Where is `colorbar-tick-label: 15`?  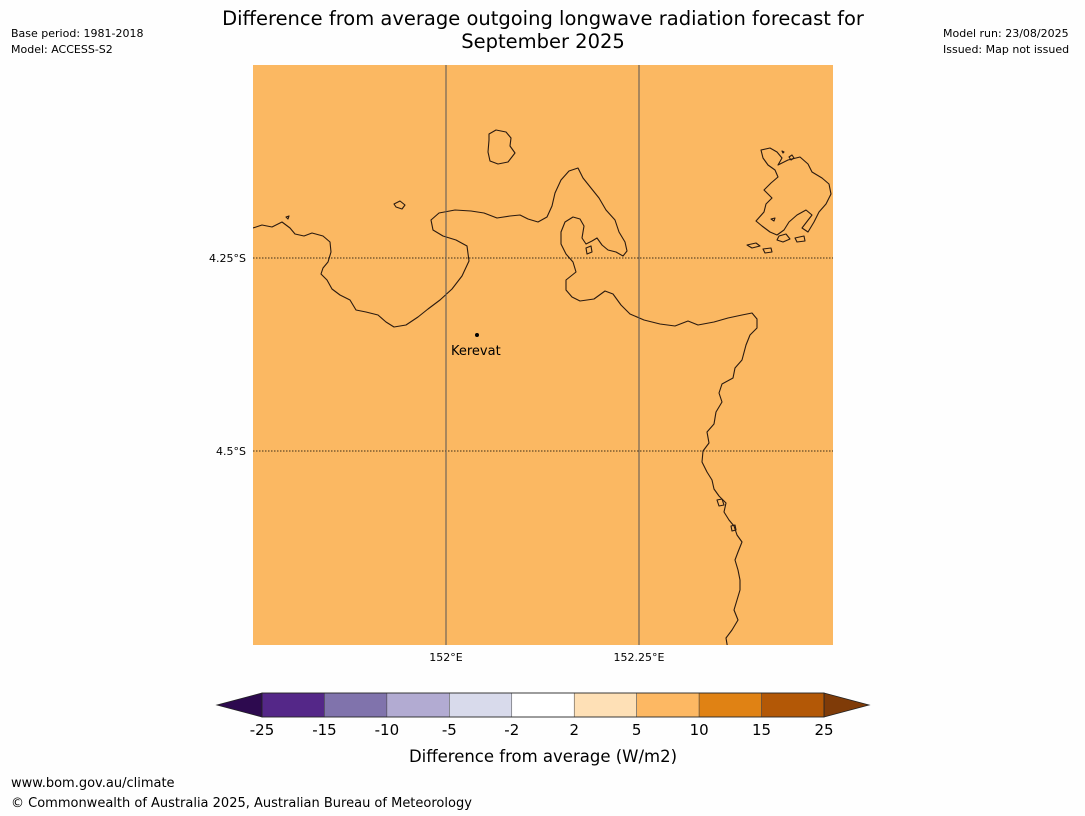
colorbar-tick-label: 15 is located at coordinates (761, 730).